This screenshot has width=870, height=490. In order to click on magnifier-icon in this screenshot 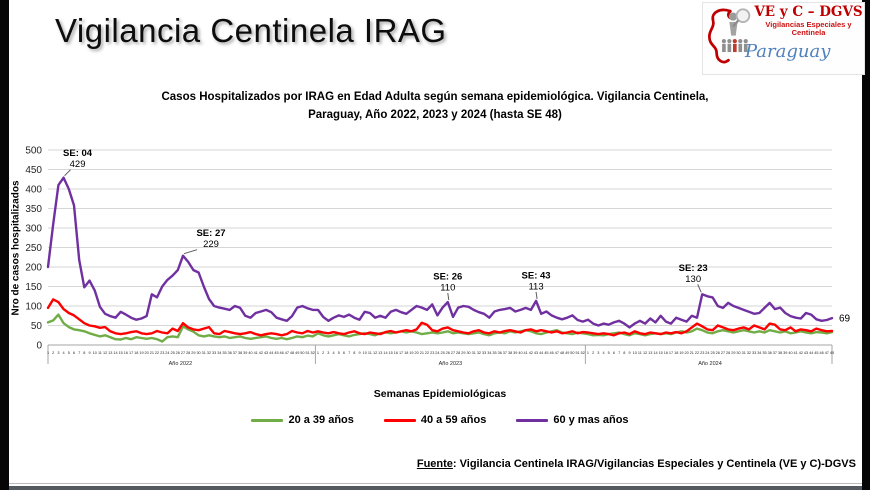, I will do `click(743, 15)`.